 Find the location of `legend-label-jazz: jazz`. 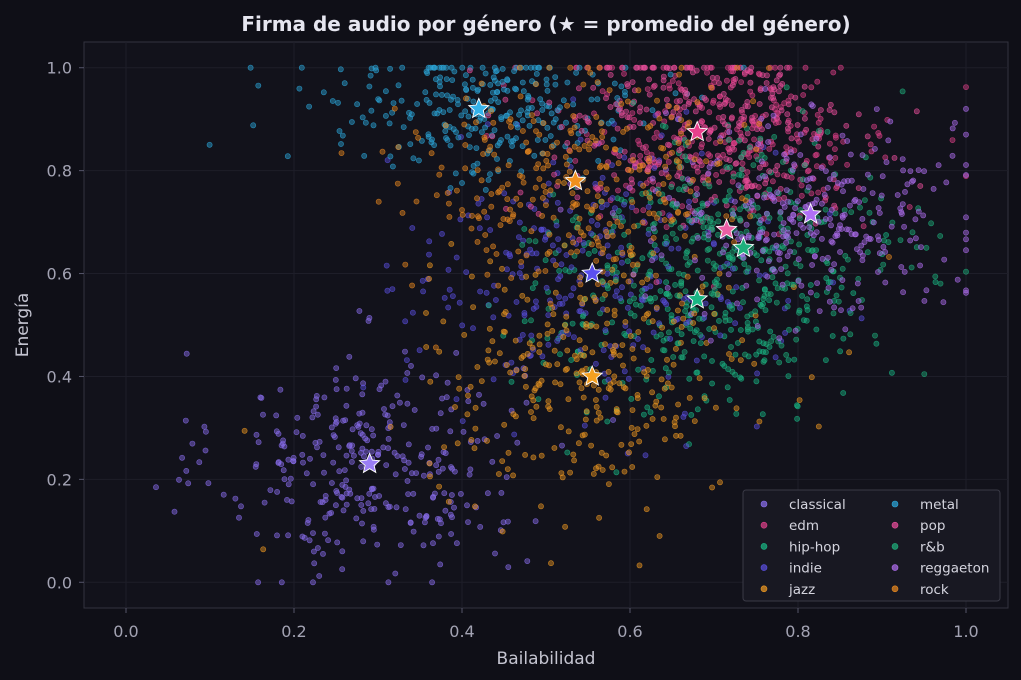

legend-label-jazz: jazz is located at coordinates (801, 590).